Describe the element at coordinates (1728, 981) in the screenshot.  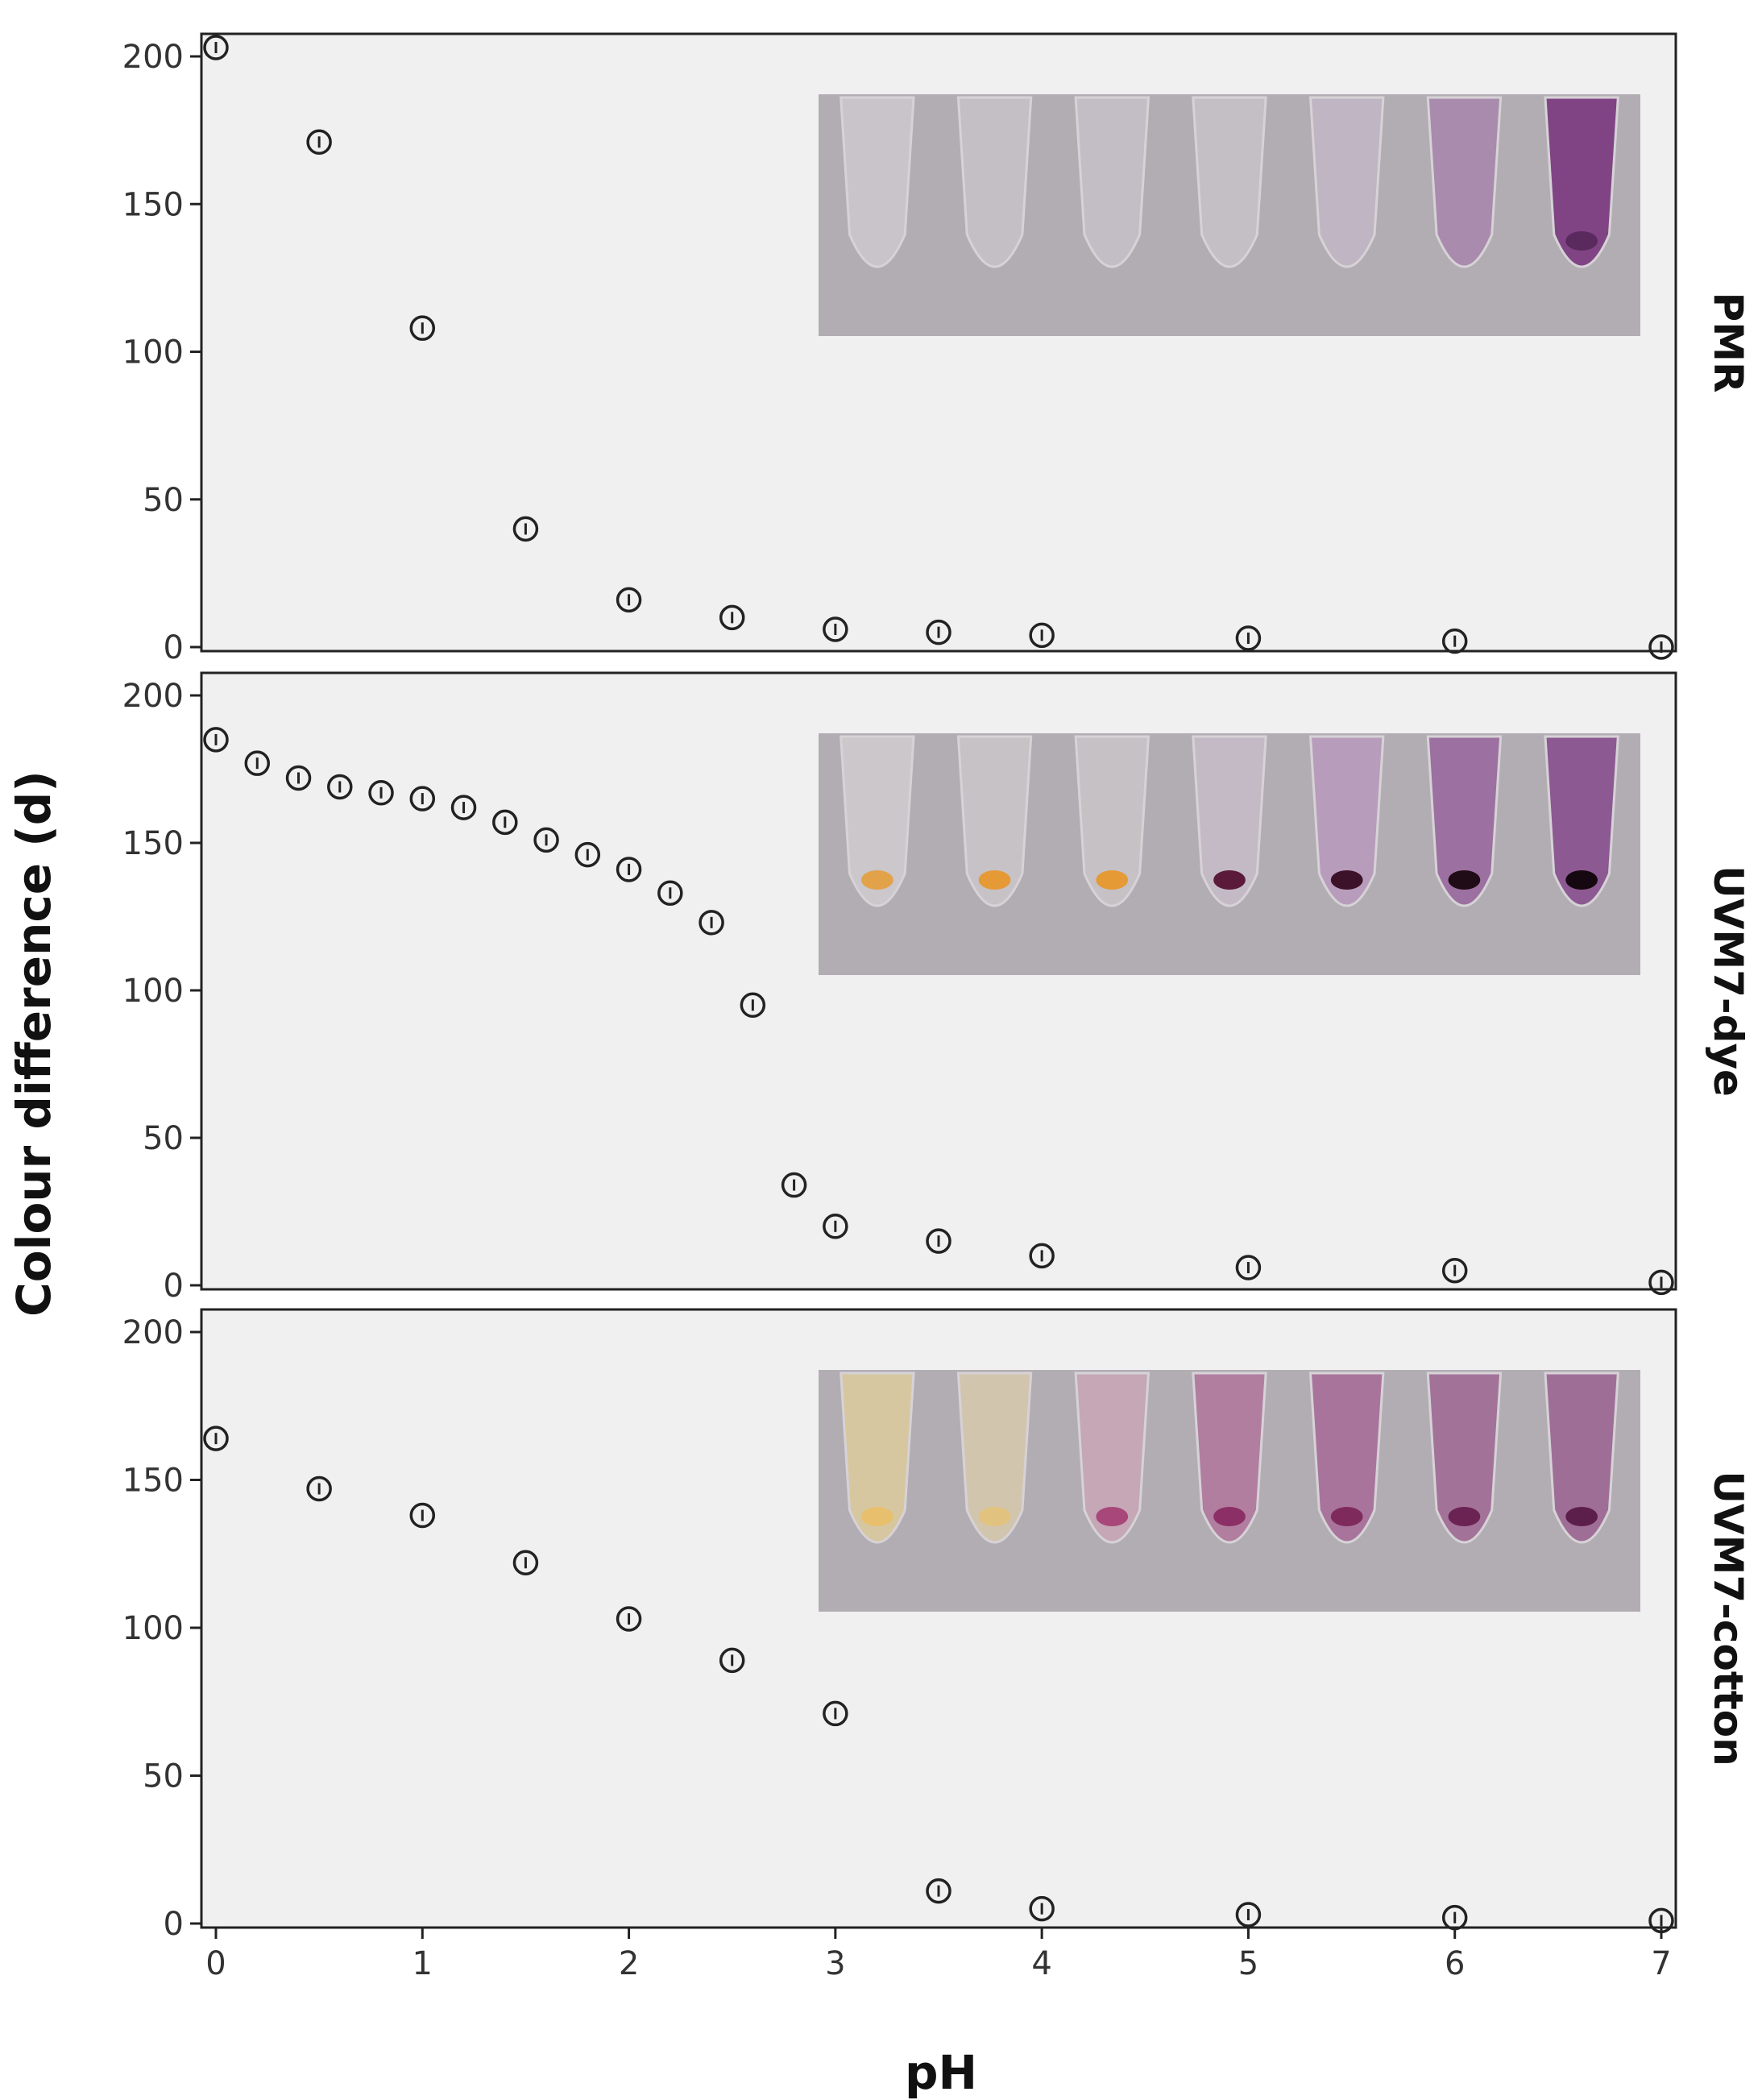
I see `facet-label: UVM7-dye` at that location.